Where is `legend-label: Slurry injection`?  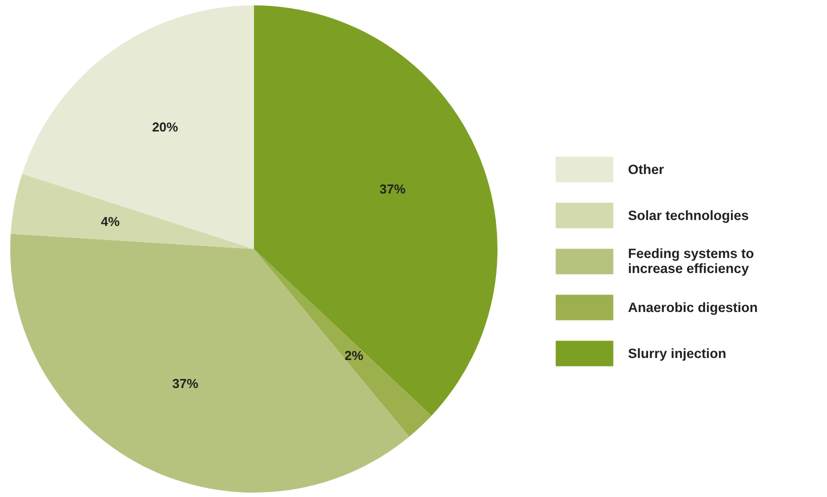
legend-label: Slurry injection is located at coordinates (677, 353).